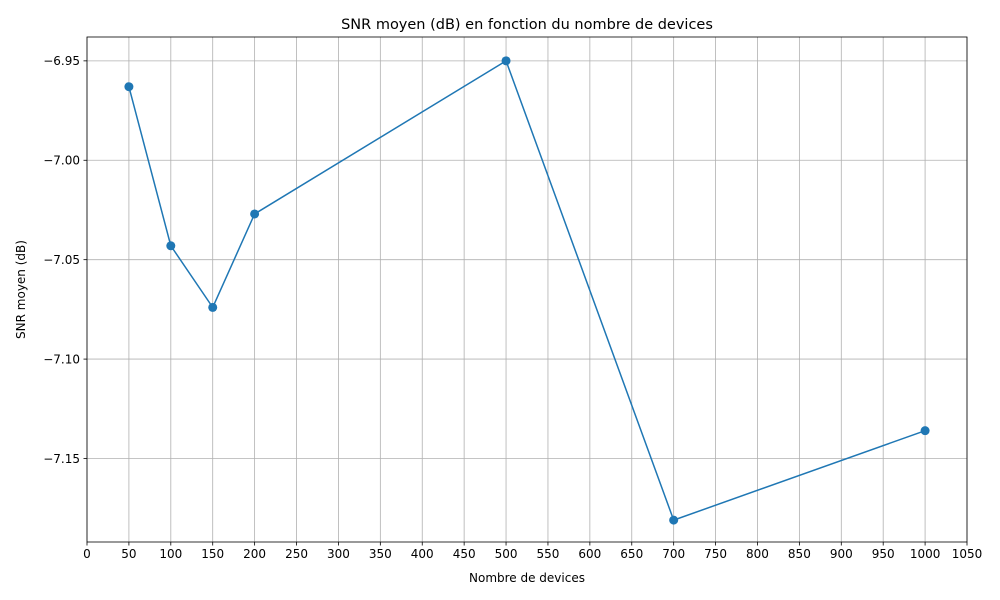 The image size is (1000, 600). Describe the element at coordinates (128, 554) in the screenshot. I see `x-tick-label: 50` at that location.